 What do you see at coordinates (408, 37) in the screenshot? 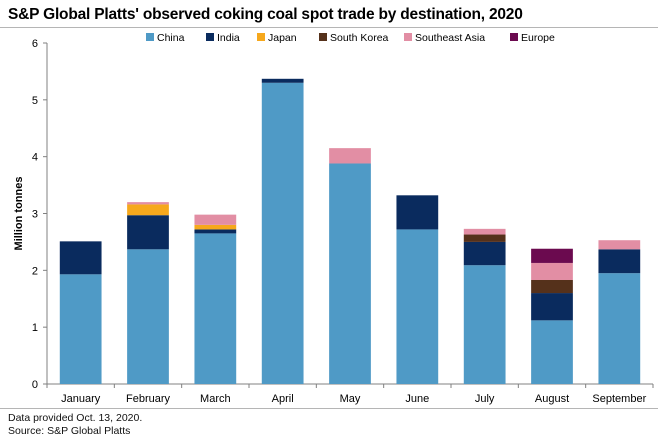
I see `legend-swatch-southeast-asia` at bounding box center [408, 37].